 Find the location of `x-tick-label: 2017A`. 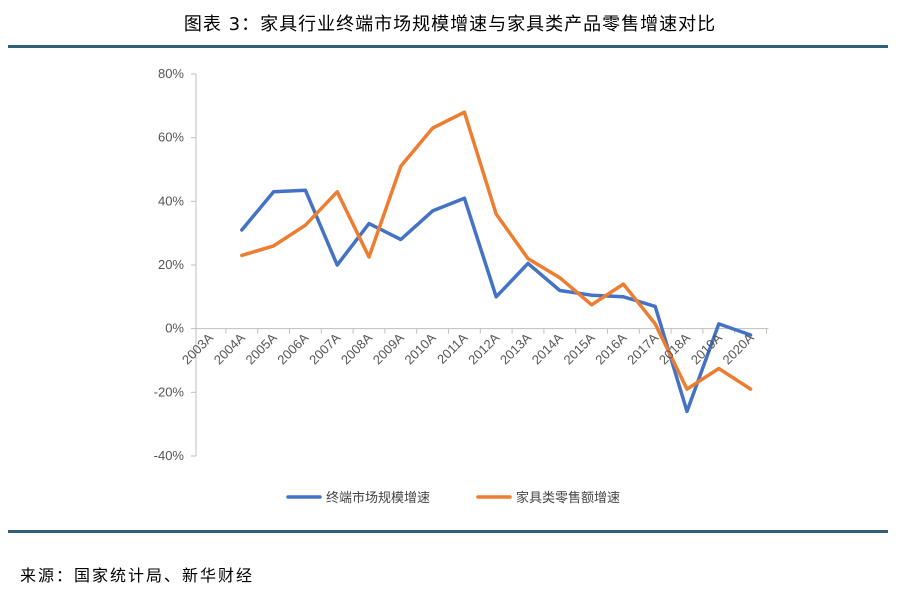

x-tick-label: 2017A is located at coordinates (642, 348).